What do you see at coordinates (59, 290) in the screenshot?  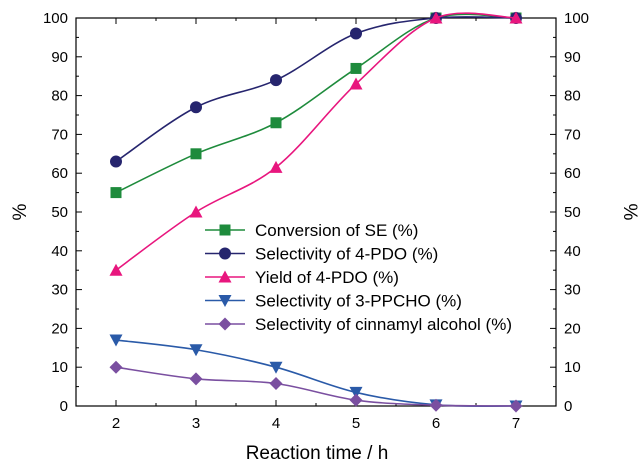 I see `y-tick-label-left: 30` at bounding box center [59, 290].